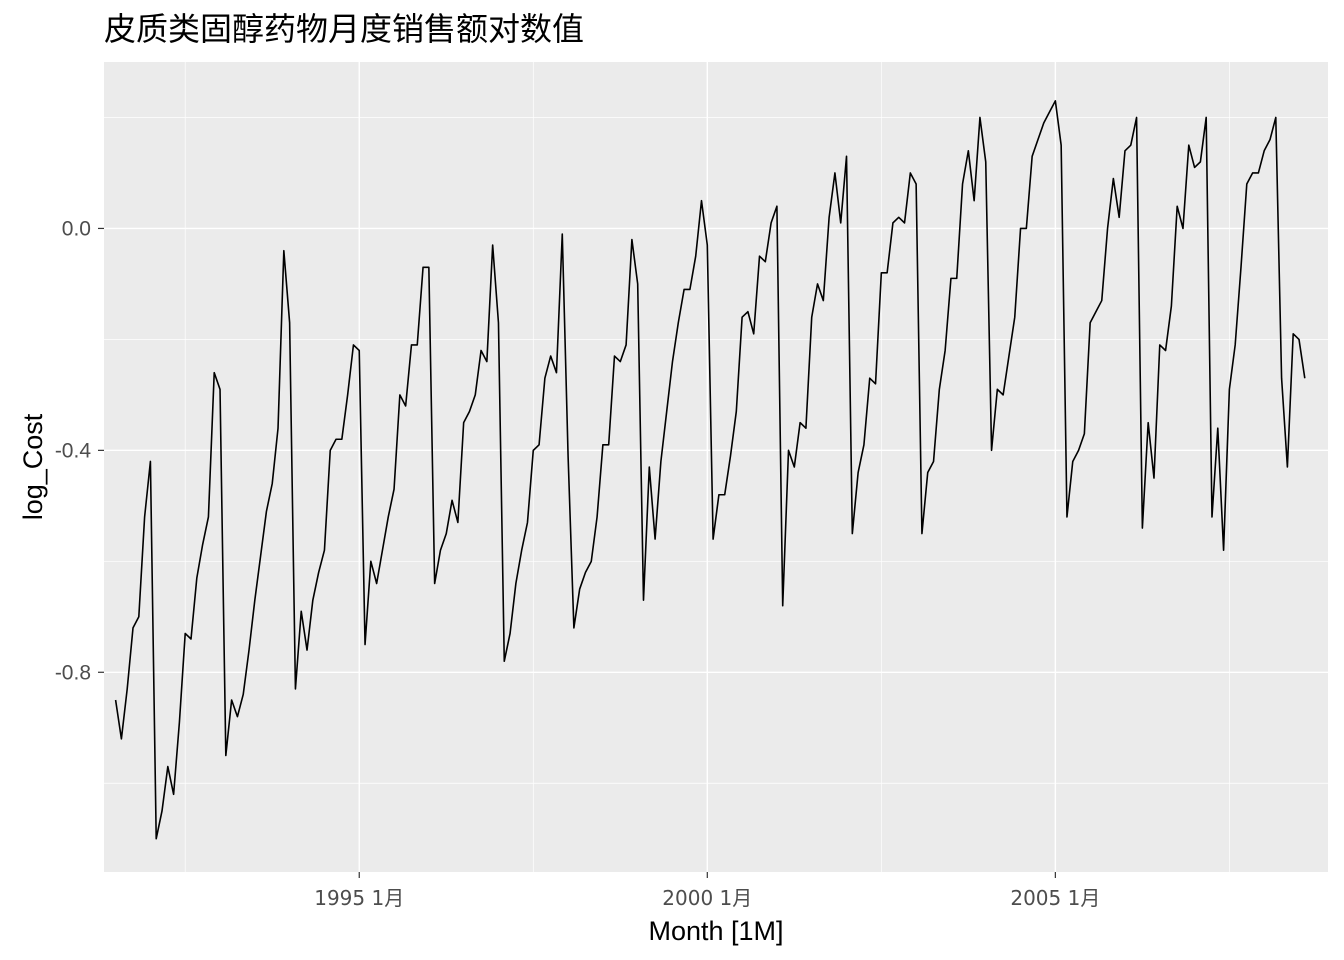 This screenshot has height=960, width=1344. I want to click on chart-title: 皮质类固醇药物月度销售额对数值, so click(344, 29).